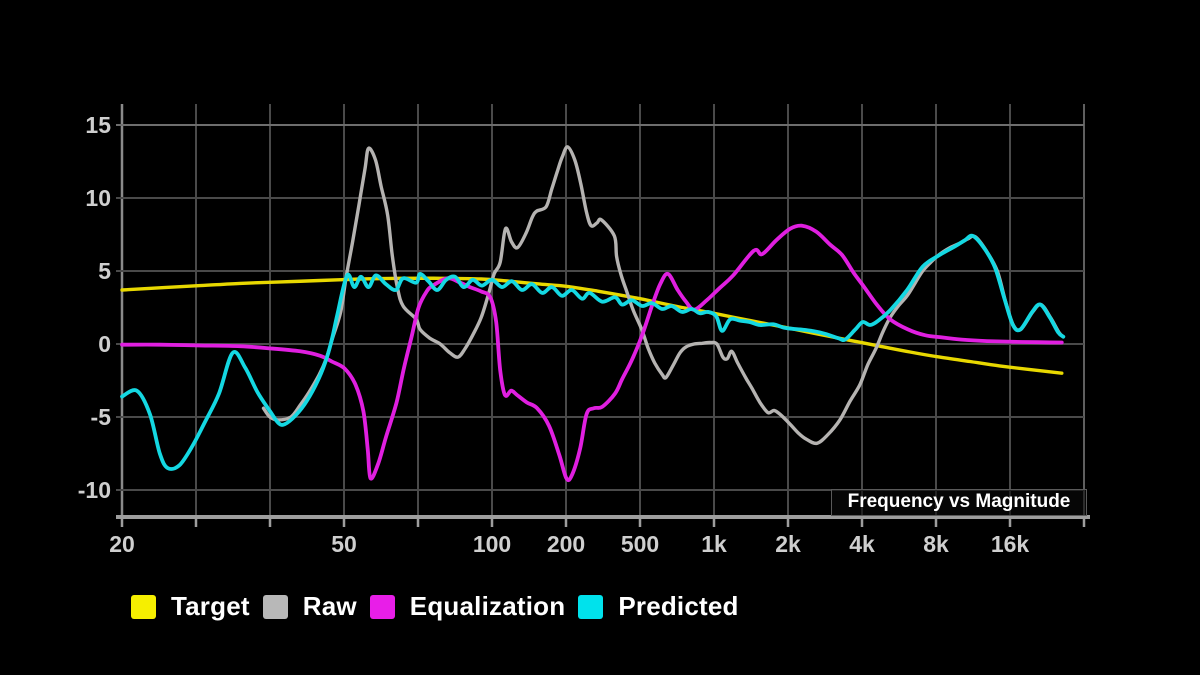 The width and height of the screenshot is (1200, 675). I want to click on y-tick-label-10: 10, so click(98, 198).